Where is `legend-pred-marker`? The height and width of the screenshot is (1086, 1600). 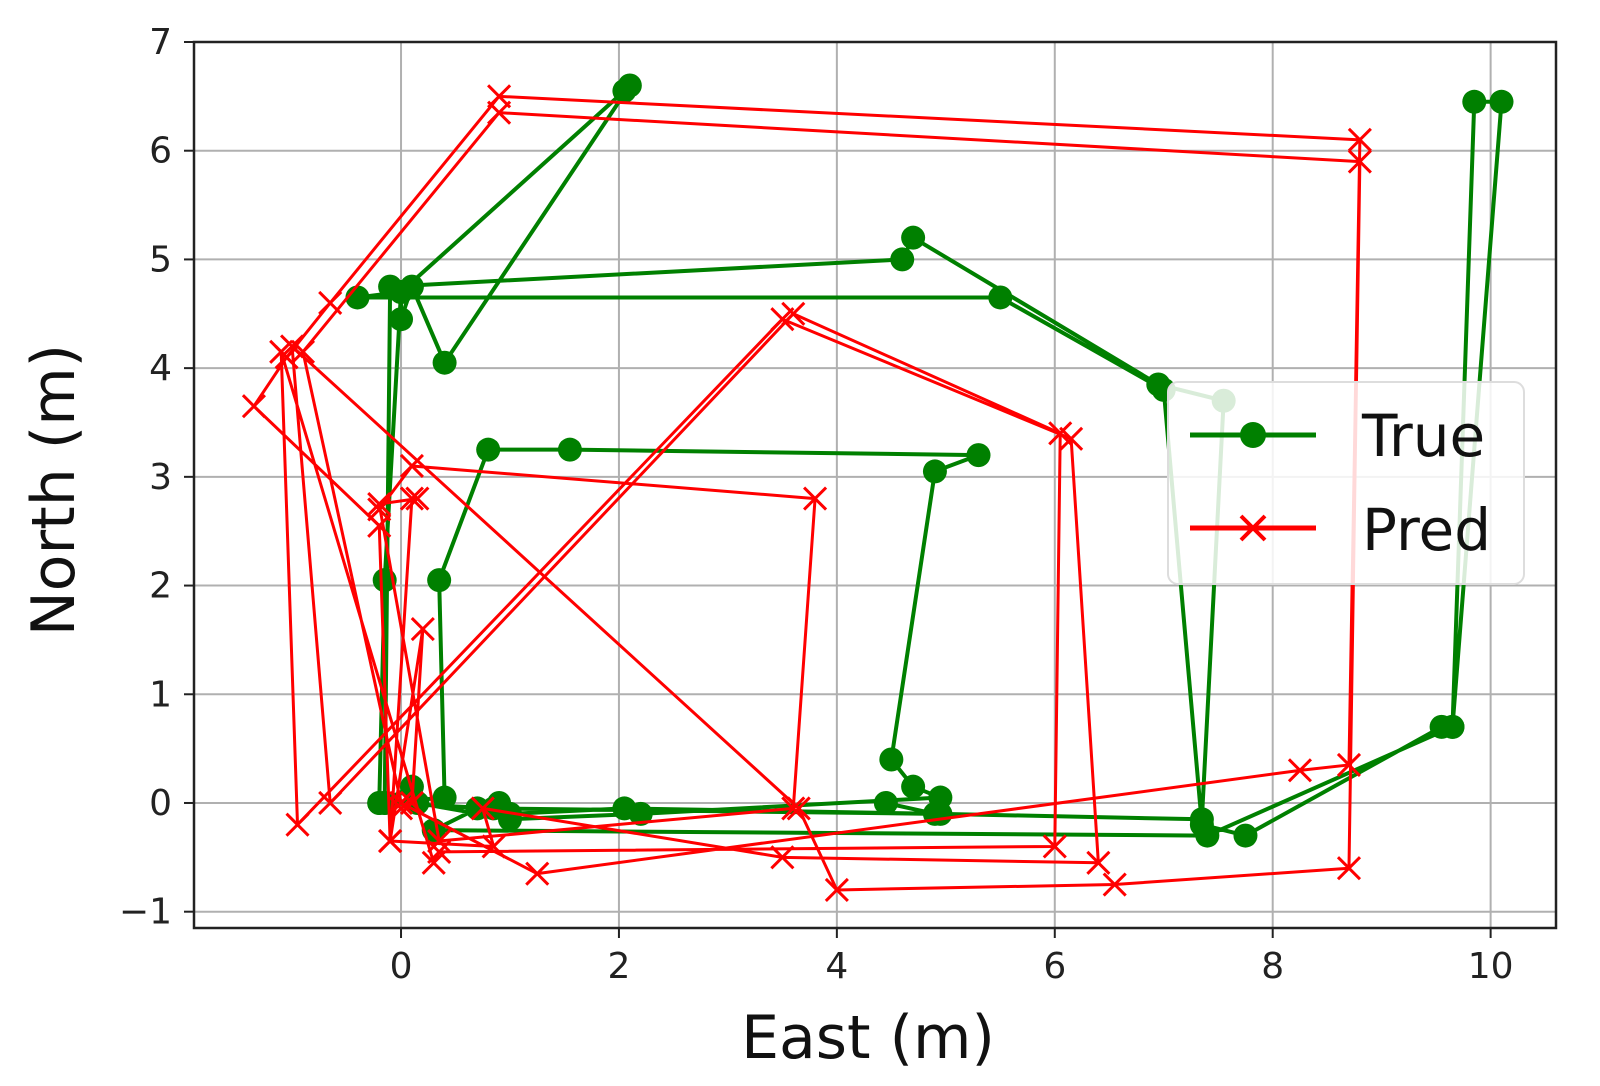
legend-pred-marker is located at coordinates (1253, 528).